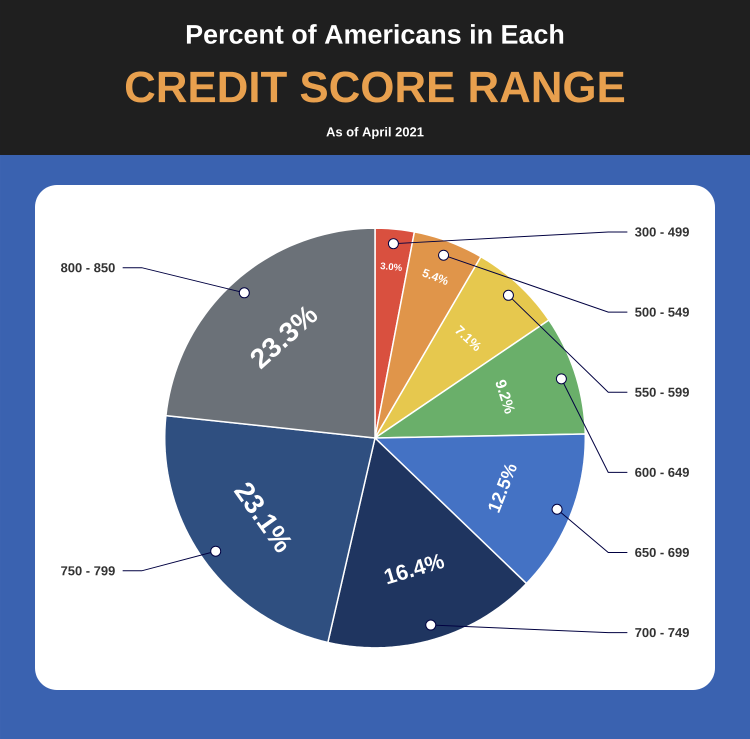 The width and height of the screenshot is (750, 739). Describe the element at coordinates (662, 392) in the screenshot. I see `slice-label: 550 - 599` at that location.